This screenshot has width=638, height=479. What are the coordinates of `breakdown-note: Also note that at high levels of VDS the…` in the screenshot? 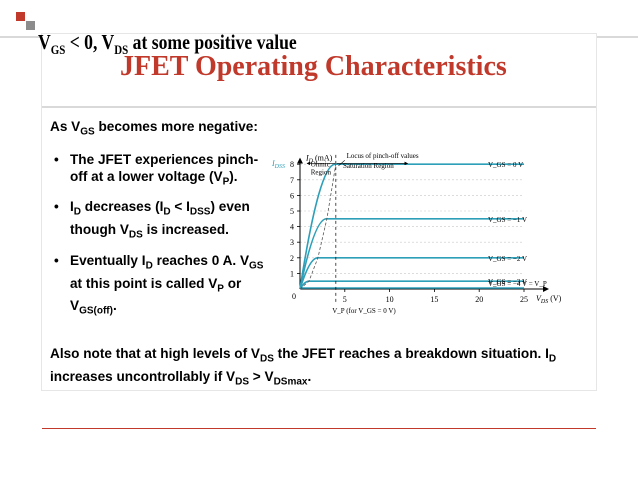 It's located at (303, 367).